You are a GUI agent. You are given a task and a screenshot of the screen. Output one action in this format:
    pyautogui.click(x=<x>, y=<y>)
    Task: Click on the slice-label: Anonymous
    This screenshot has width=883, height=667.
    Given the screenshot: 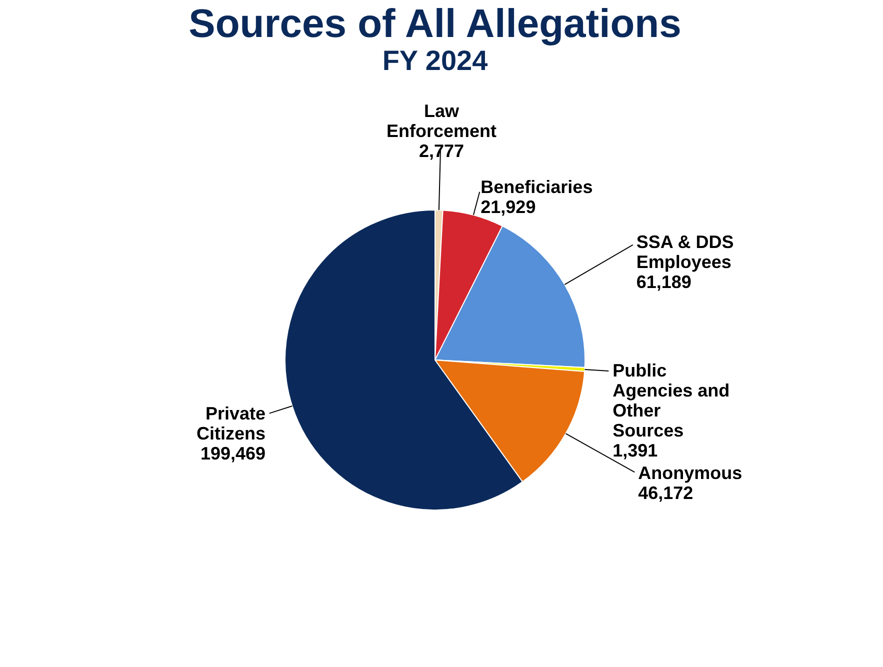 What is the action you would take?
    pyautogui.click(x=690, y=473)
    